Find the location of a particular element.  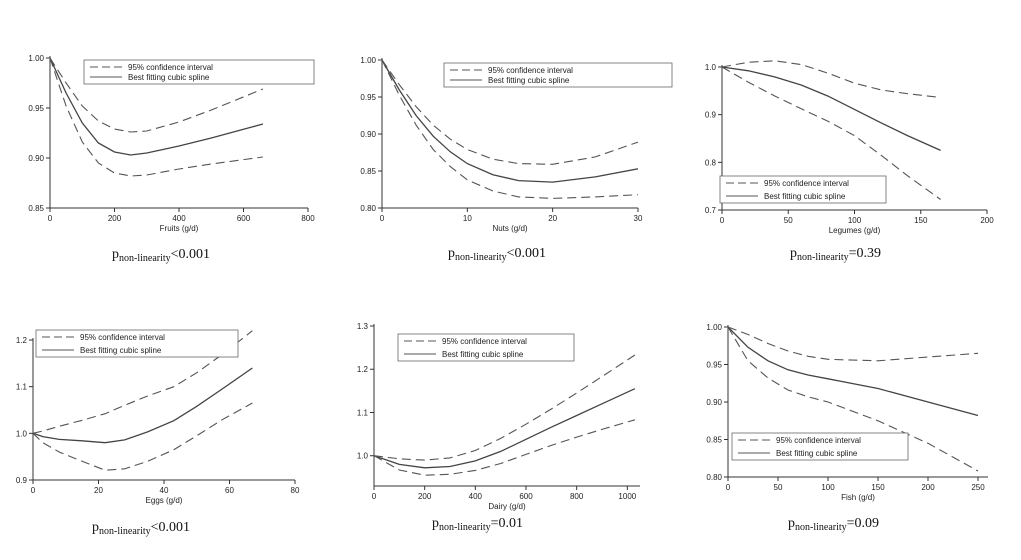

x-tick-label: 1000 is located at coordinates (627, 496).